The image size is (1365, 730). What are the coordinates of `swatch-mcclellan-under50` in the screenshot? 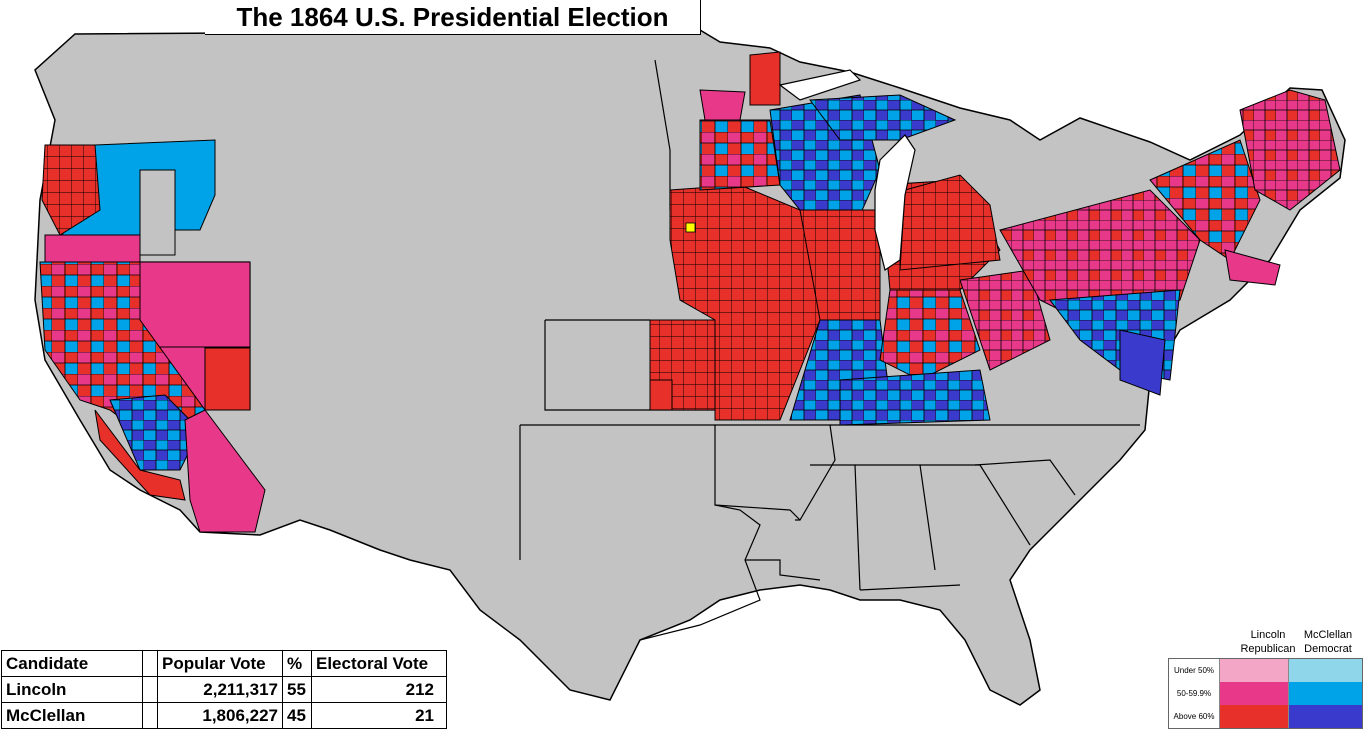 It's located at (1325, 670).